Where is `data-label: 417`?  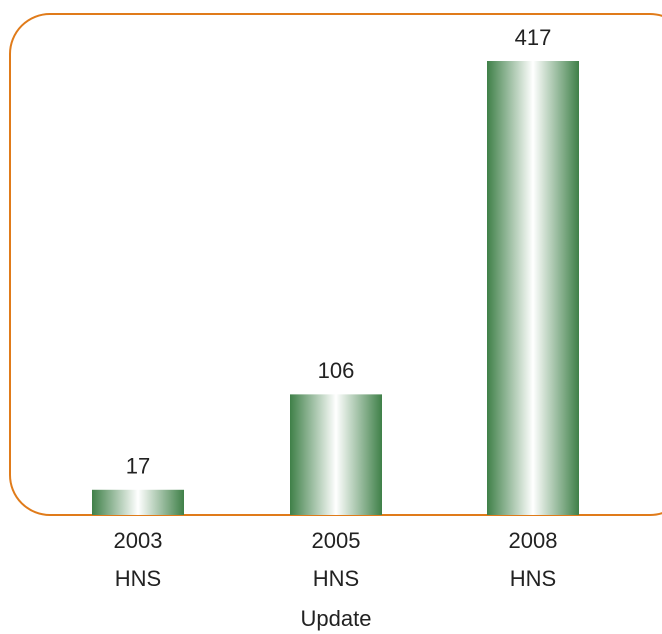
data-label: 417 is located at coordinates (533, 37).